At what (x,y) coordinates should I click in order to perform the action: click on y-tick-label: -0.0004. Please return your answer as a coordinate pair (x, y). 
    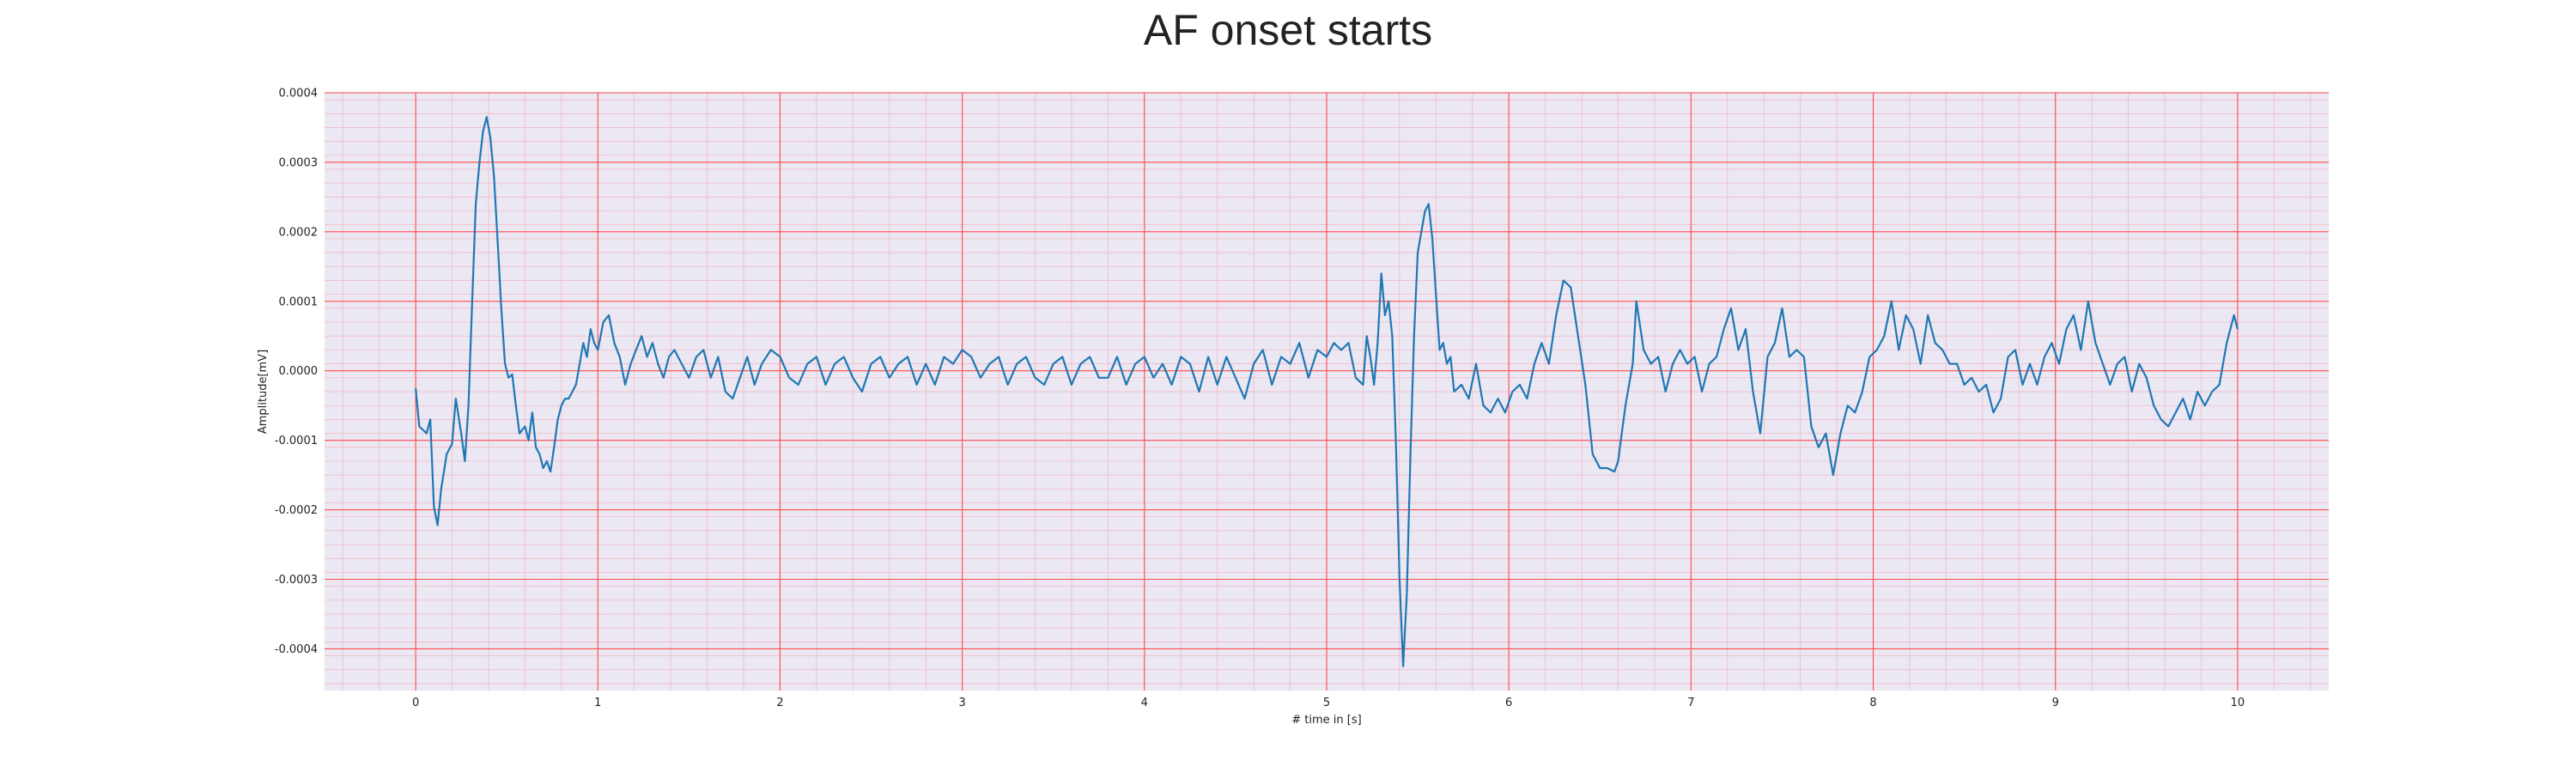
    Looking at the image, I should click on (296, 649).